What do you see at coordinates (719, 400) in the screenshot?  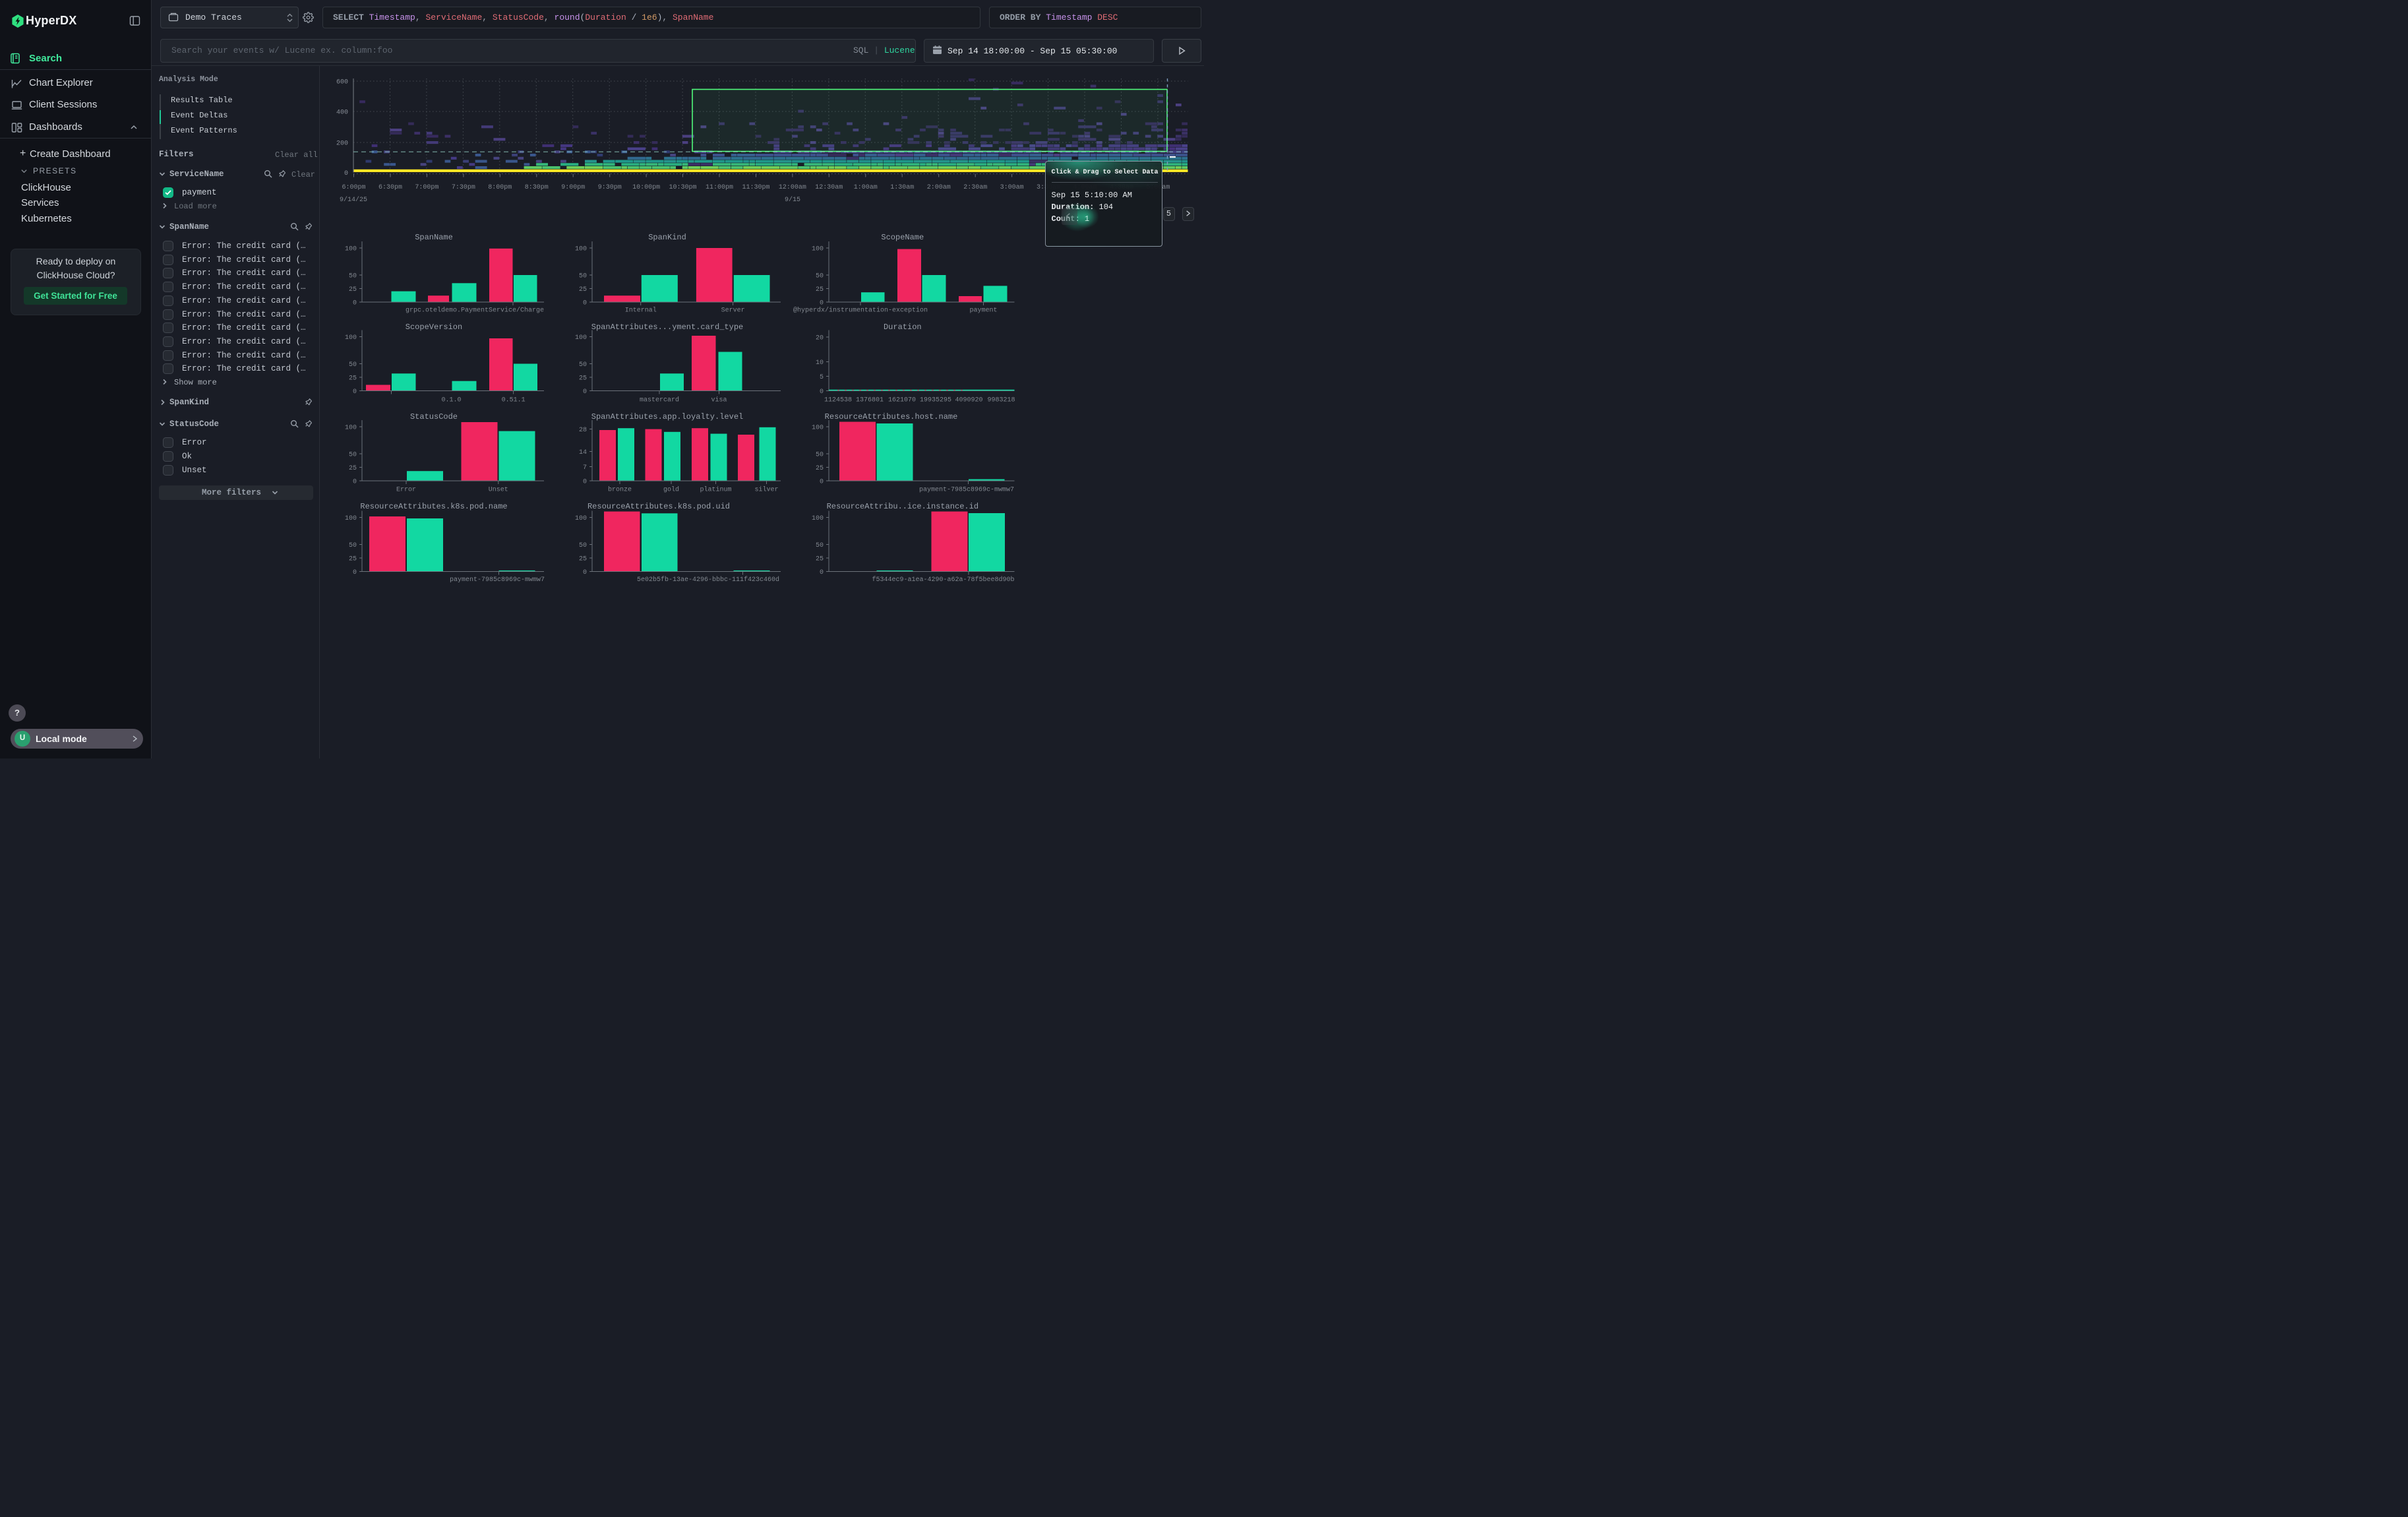 I see `svg-text: visa` at bounding box center [719, 400].